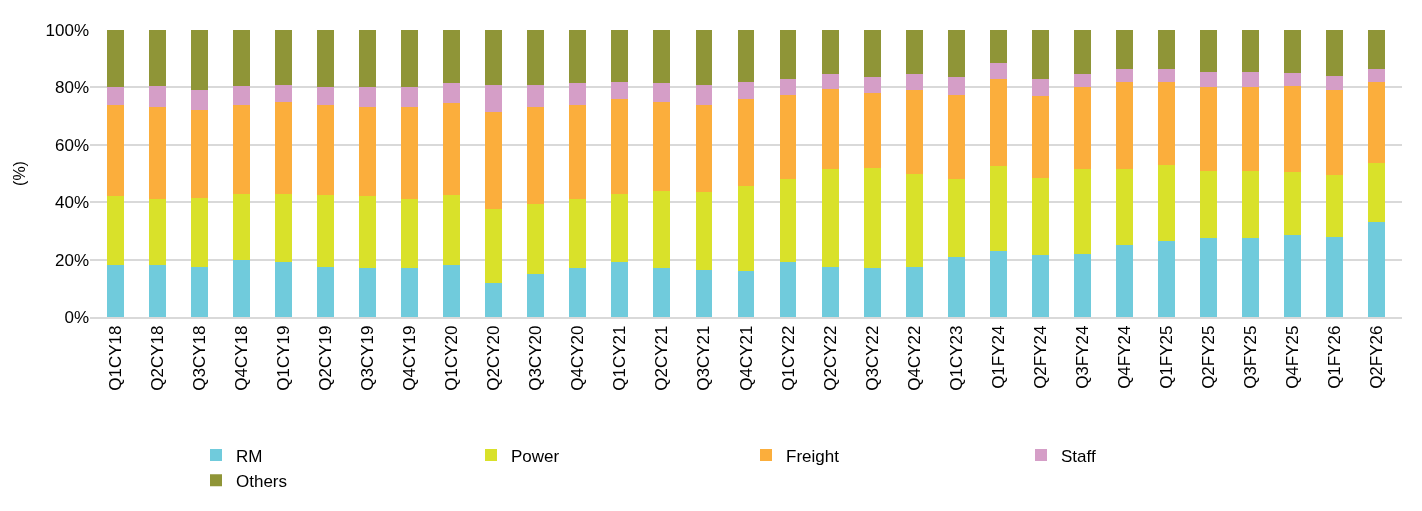 This screenshot has width=1422, height=511. I want to click on x-tick-label: Q1CY19, so click(283, 358).